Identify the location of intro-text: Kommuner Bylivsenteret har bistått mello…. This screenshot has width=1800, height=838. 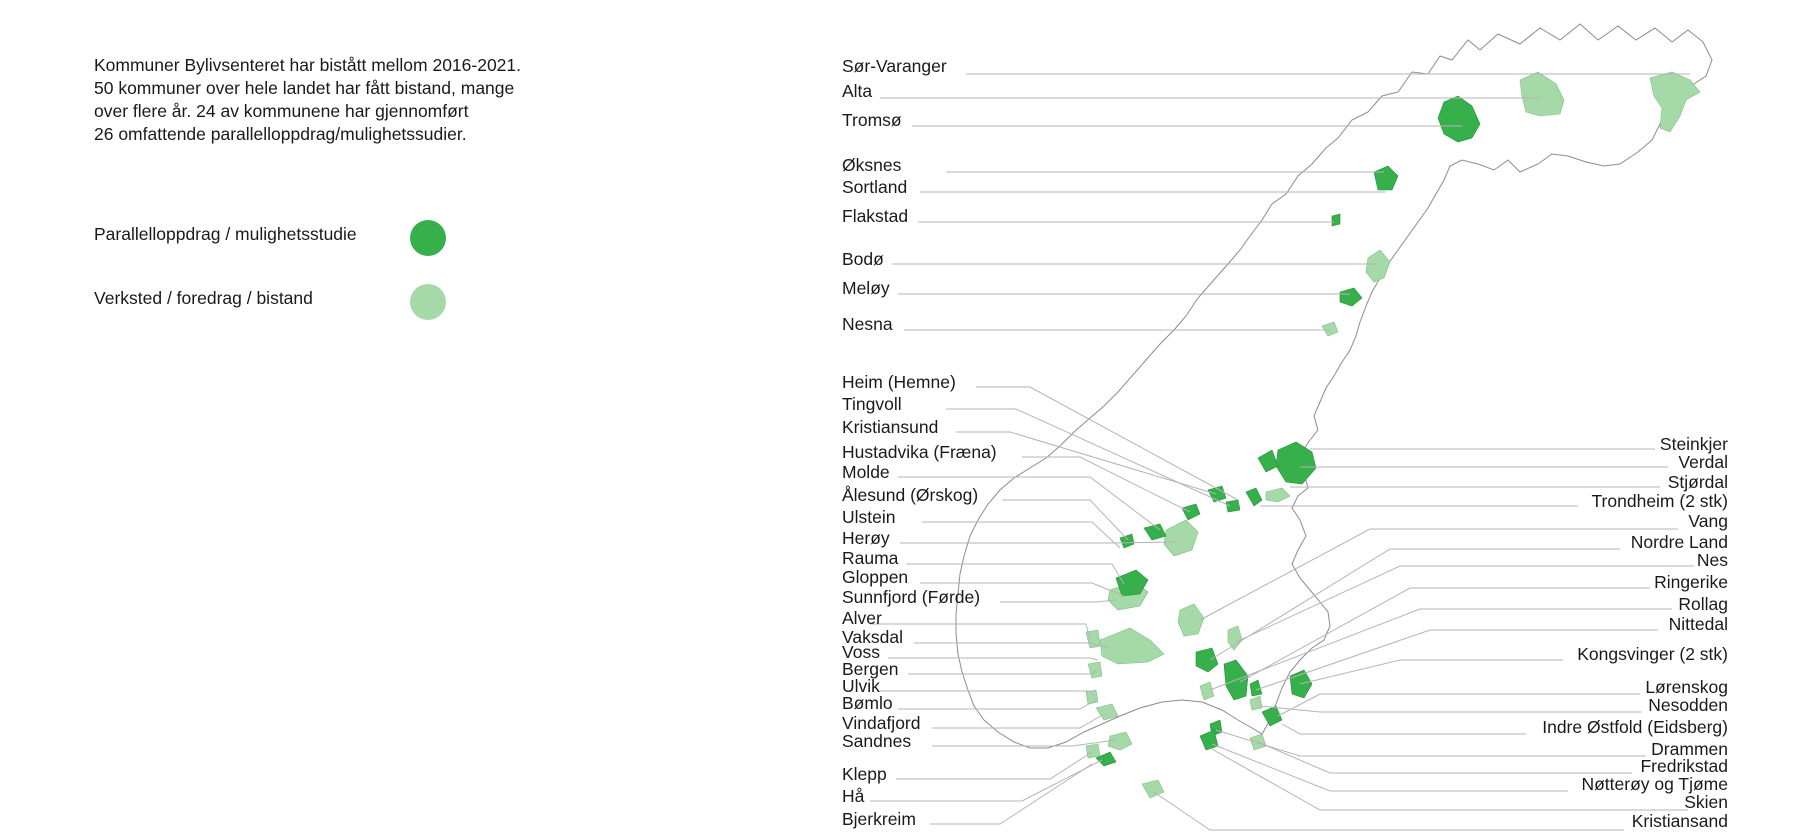
(374, 100).